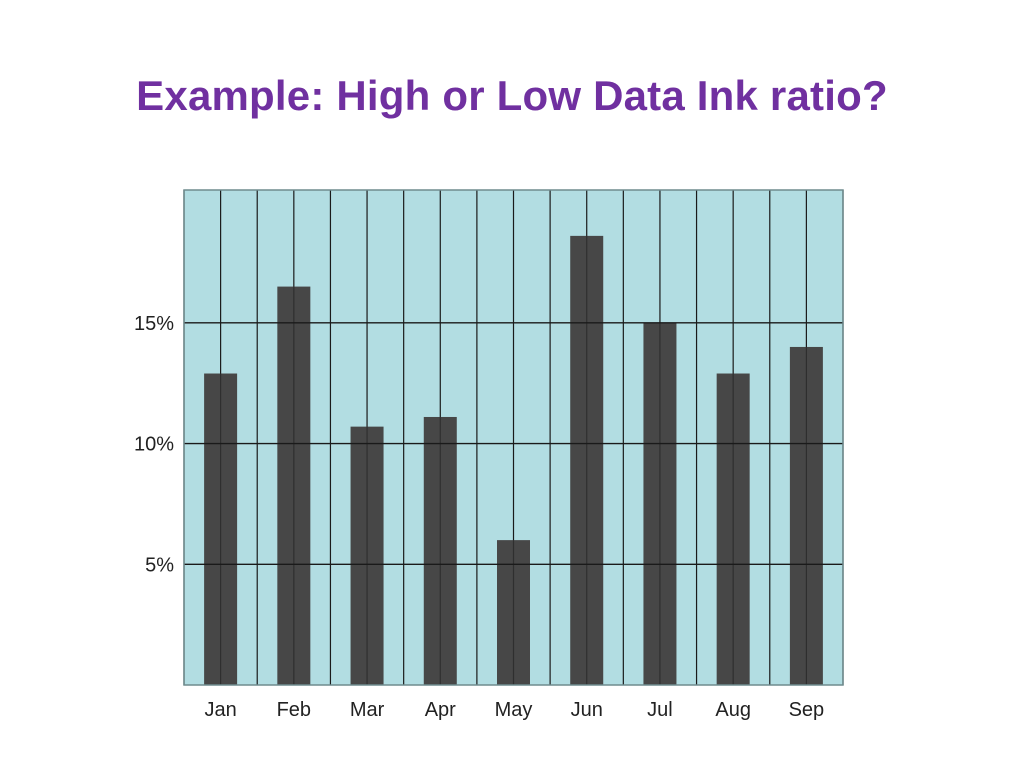  I want to click on y-tick-label: 15%, so click(154, 324).